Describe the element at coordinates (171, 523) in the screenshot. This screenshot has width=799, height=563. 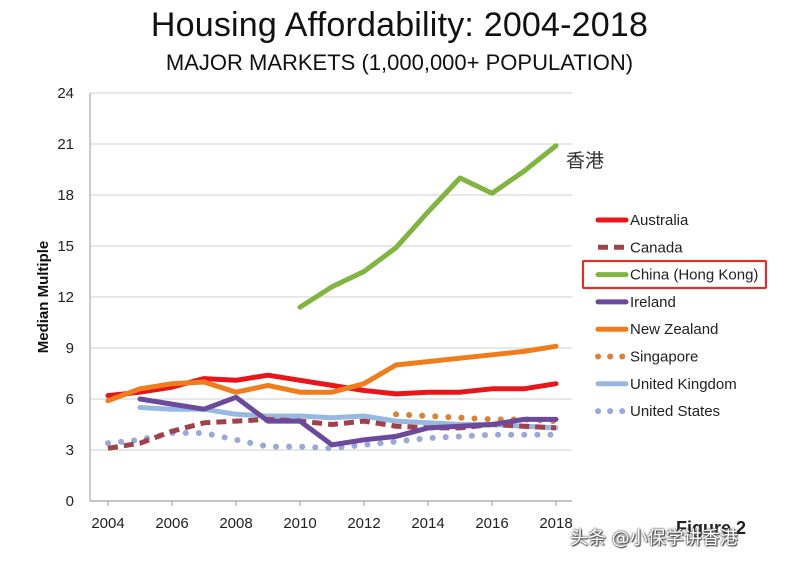
I see `x-tick-label: 2006` at that location.